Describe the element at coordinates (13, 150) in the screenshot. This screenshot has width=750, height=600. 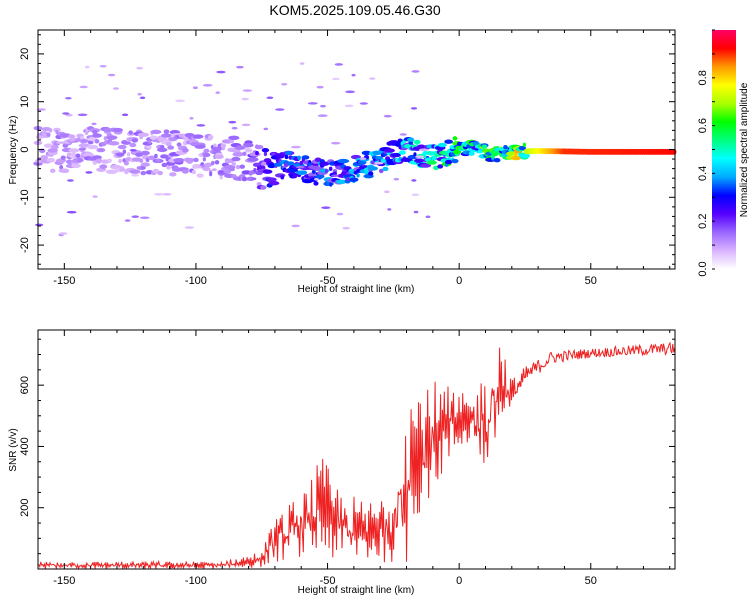
I see `spectrogram-y-axis-label: Frequency (Hz)` at that location.